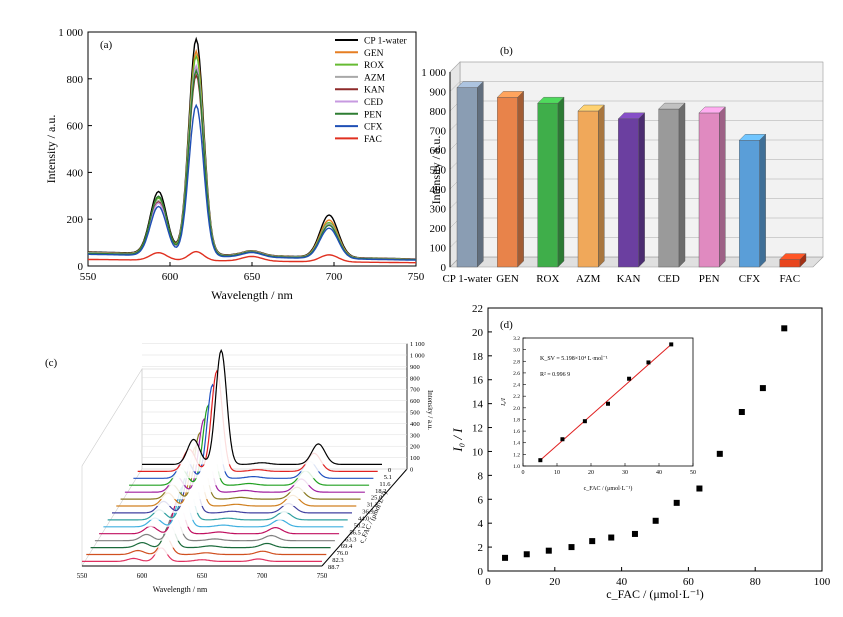 This screenshot has width=843, height=617. I want to click on inset-y-tick-label: 3.2, so click(516, 339).